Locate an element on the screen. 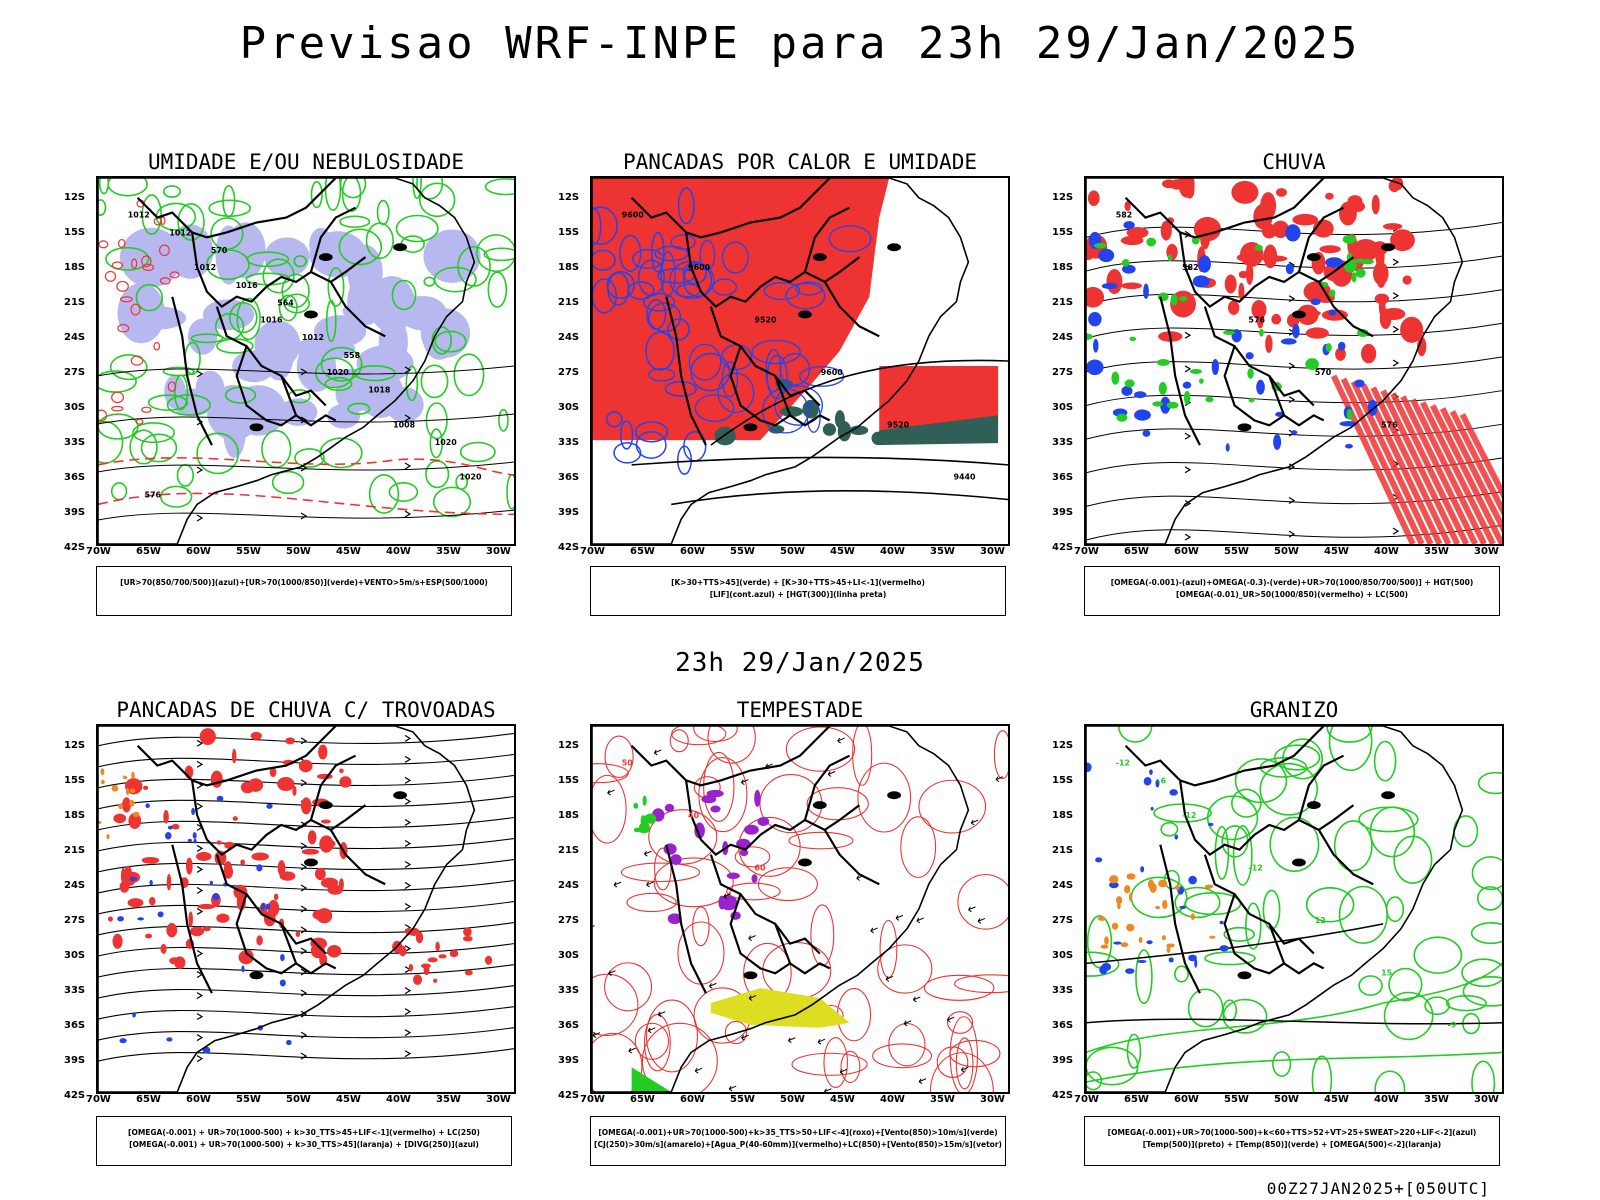 The image size is (1600, 1200). contour-label: 60 is located at coordinates (760, 867).